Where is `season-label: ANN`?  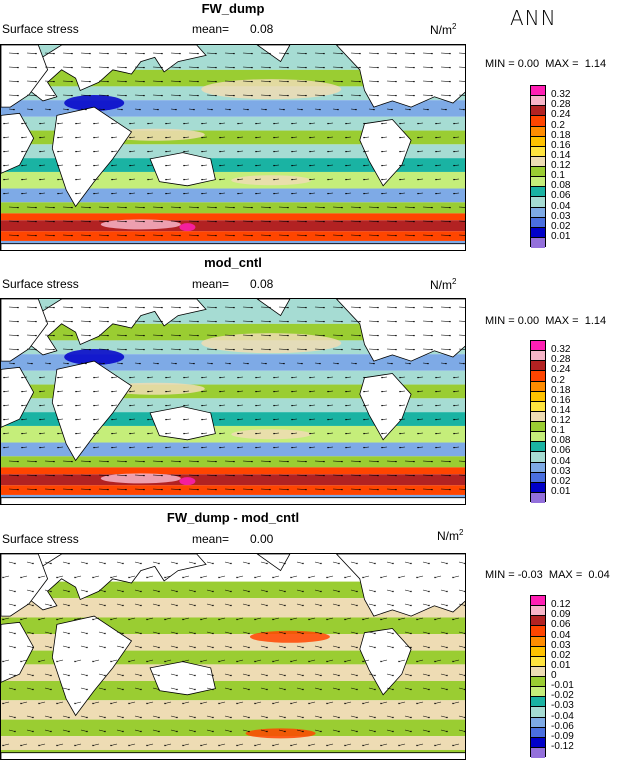
season-label: ANN is located at coordinates (533, 18).